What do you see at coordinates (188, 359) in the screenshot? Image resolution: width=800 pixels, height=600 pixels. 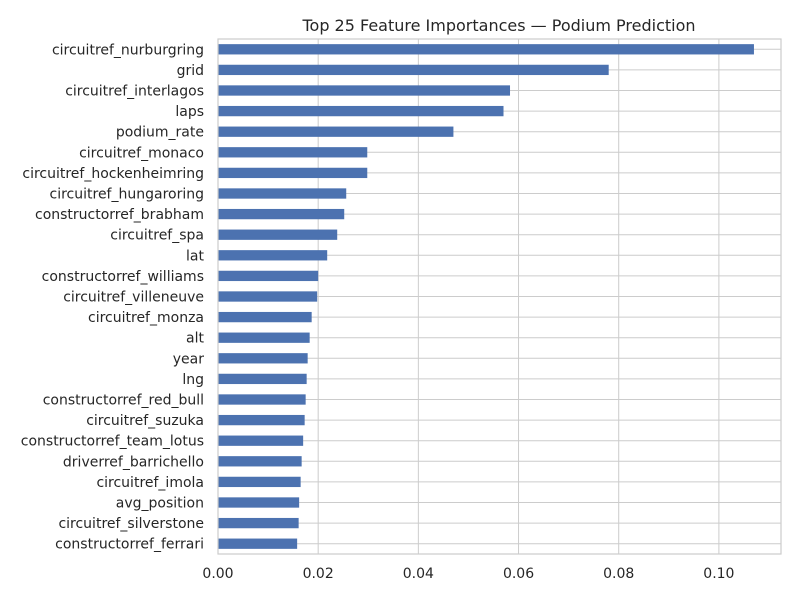 I see `y-tick-label: year` at bounding box center [188, 359].